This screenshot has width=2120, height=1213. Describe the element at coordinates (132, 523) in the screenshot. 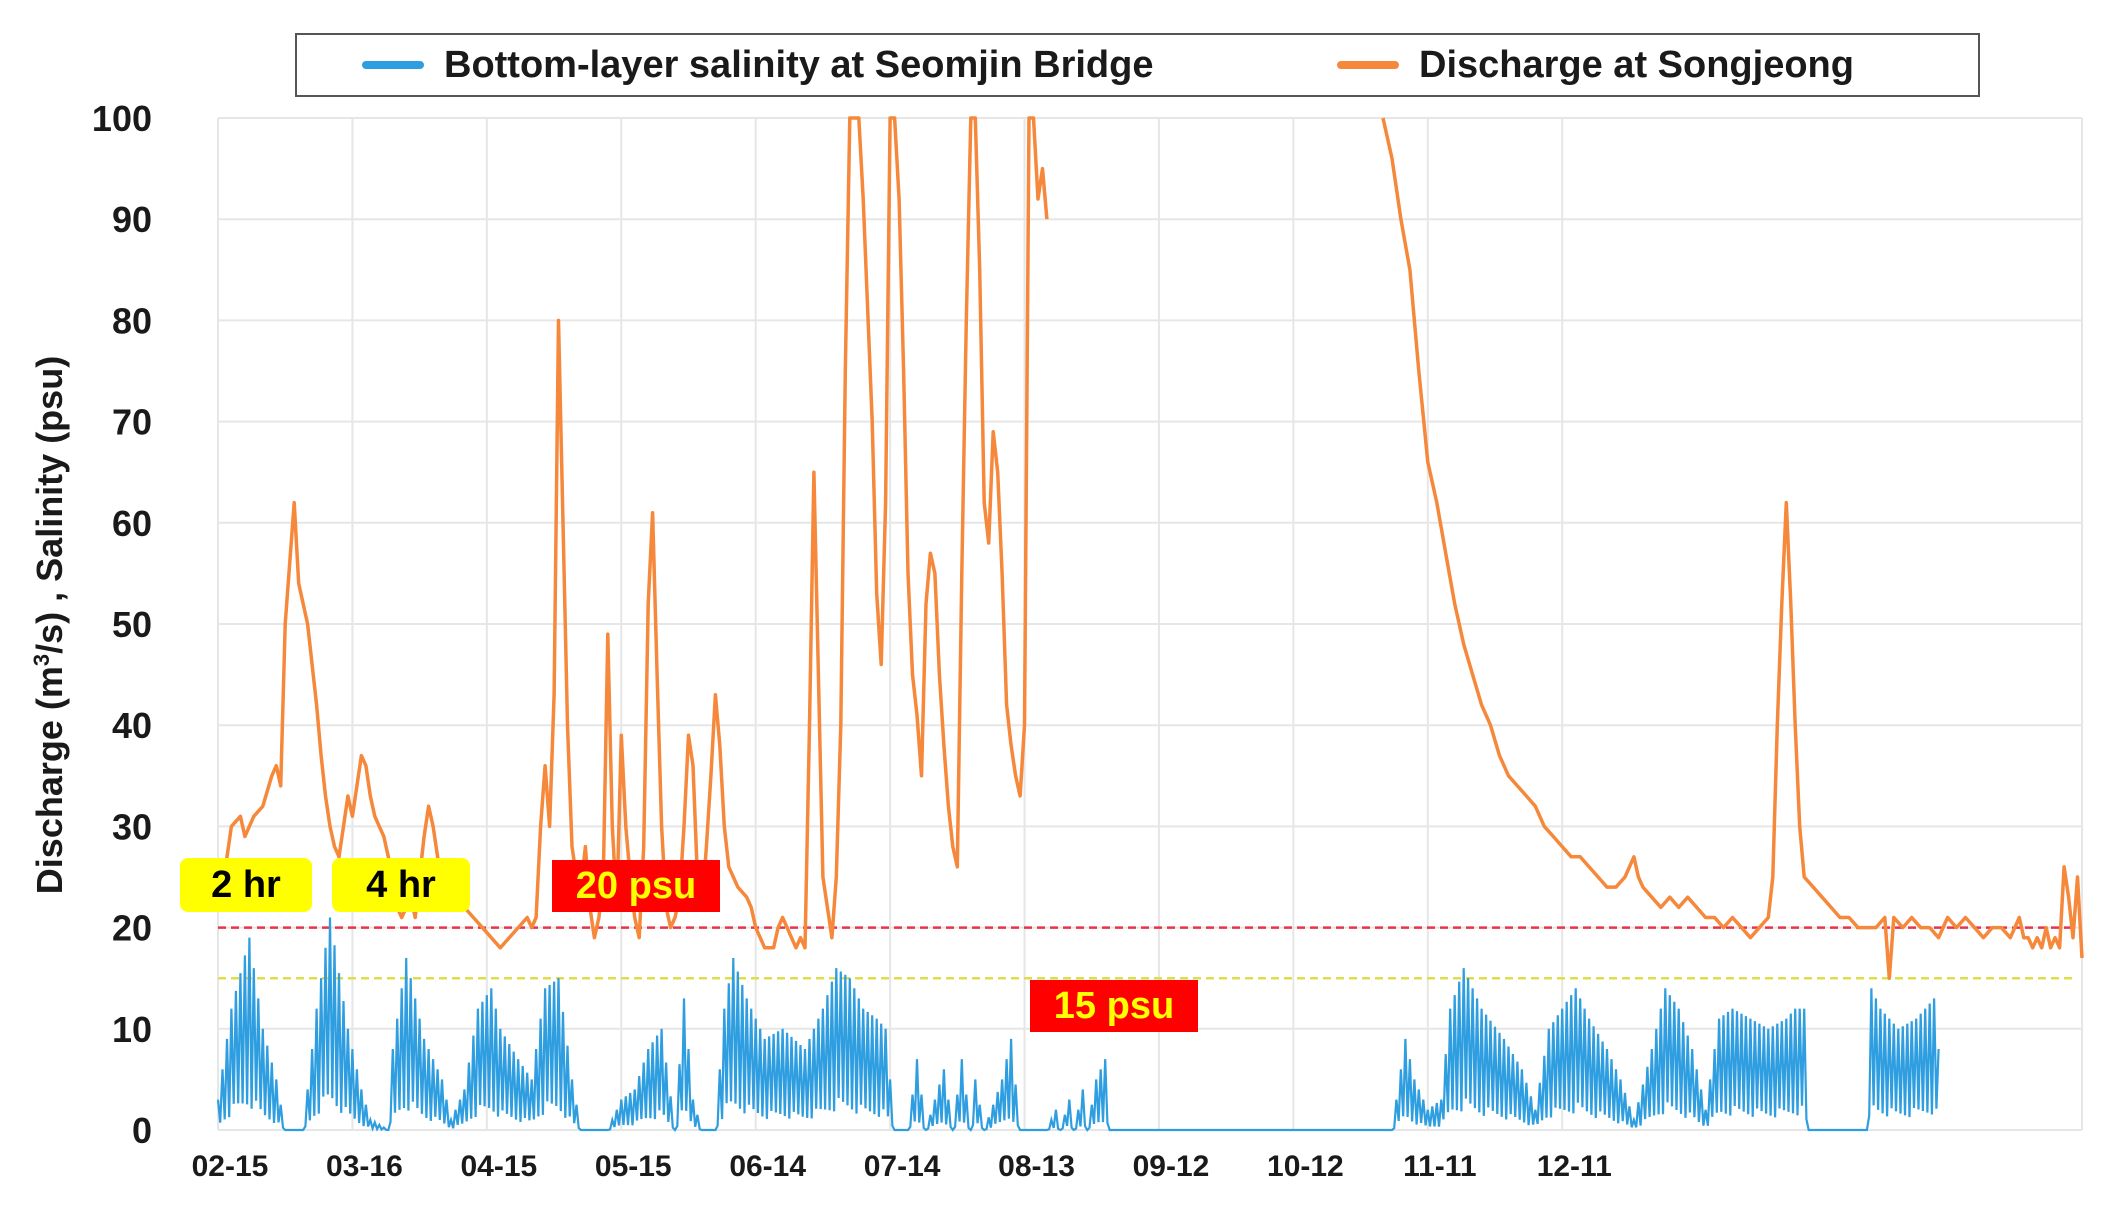

I see `y-tick-label-60: 60` at that location.